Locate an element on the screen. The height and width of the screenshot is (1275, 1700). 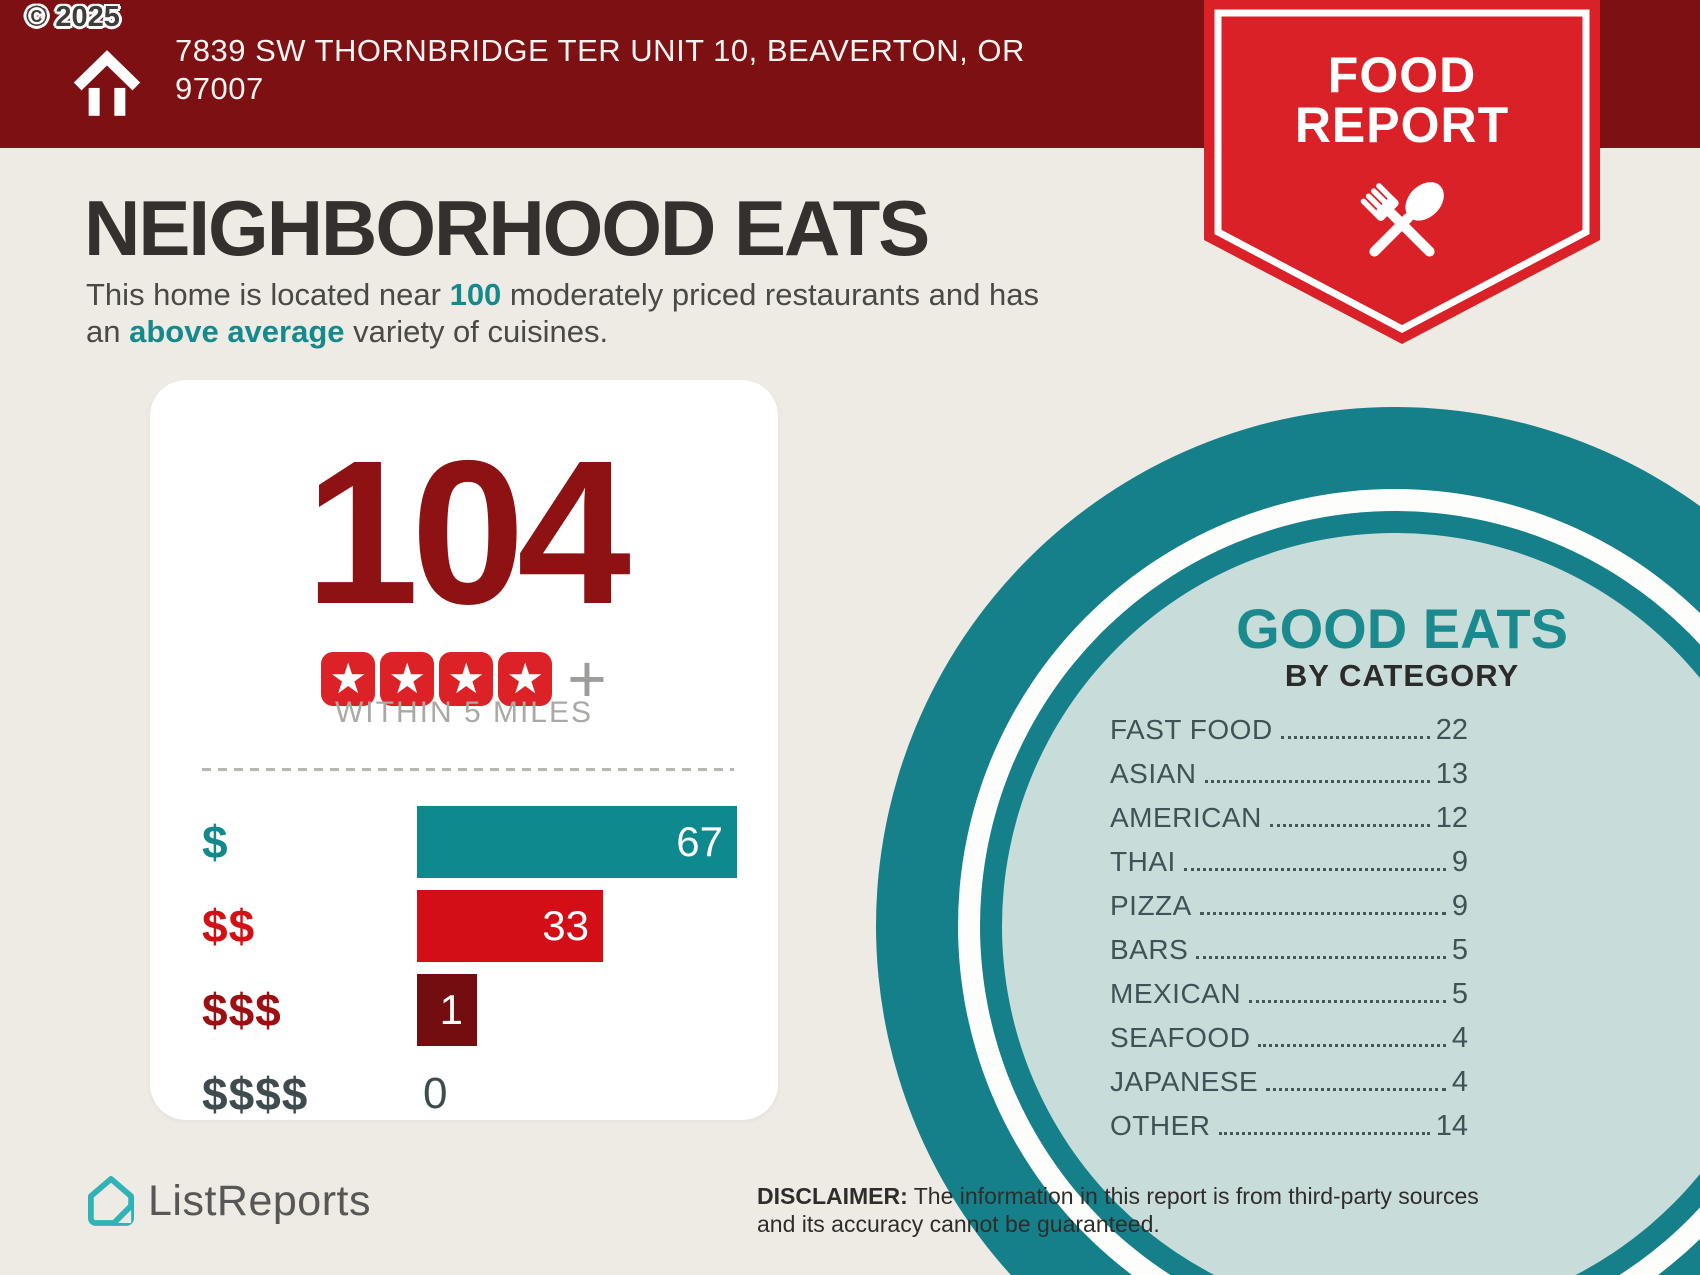
price-tier-label: $$$ is located at coordinates (242, 1010).